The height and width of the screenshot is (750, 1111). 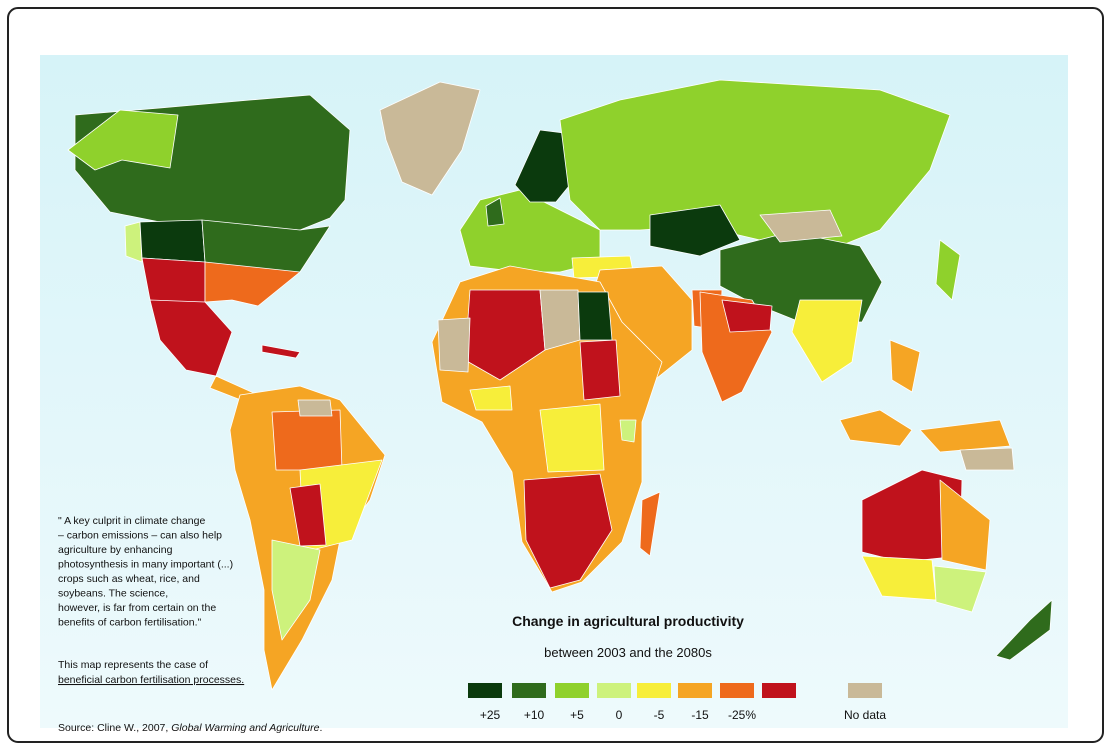 I want to click on legend-label: 0, so click(x=619, y=715).